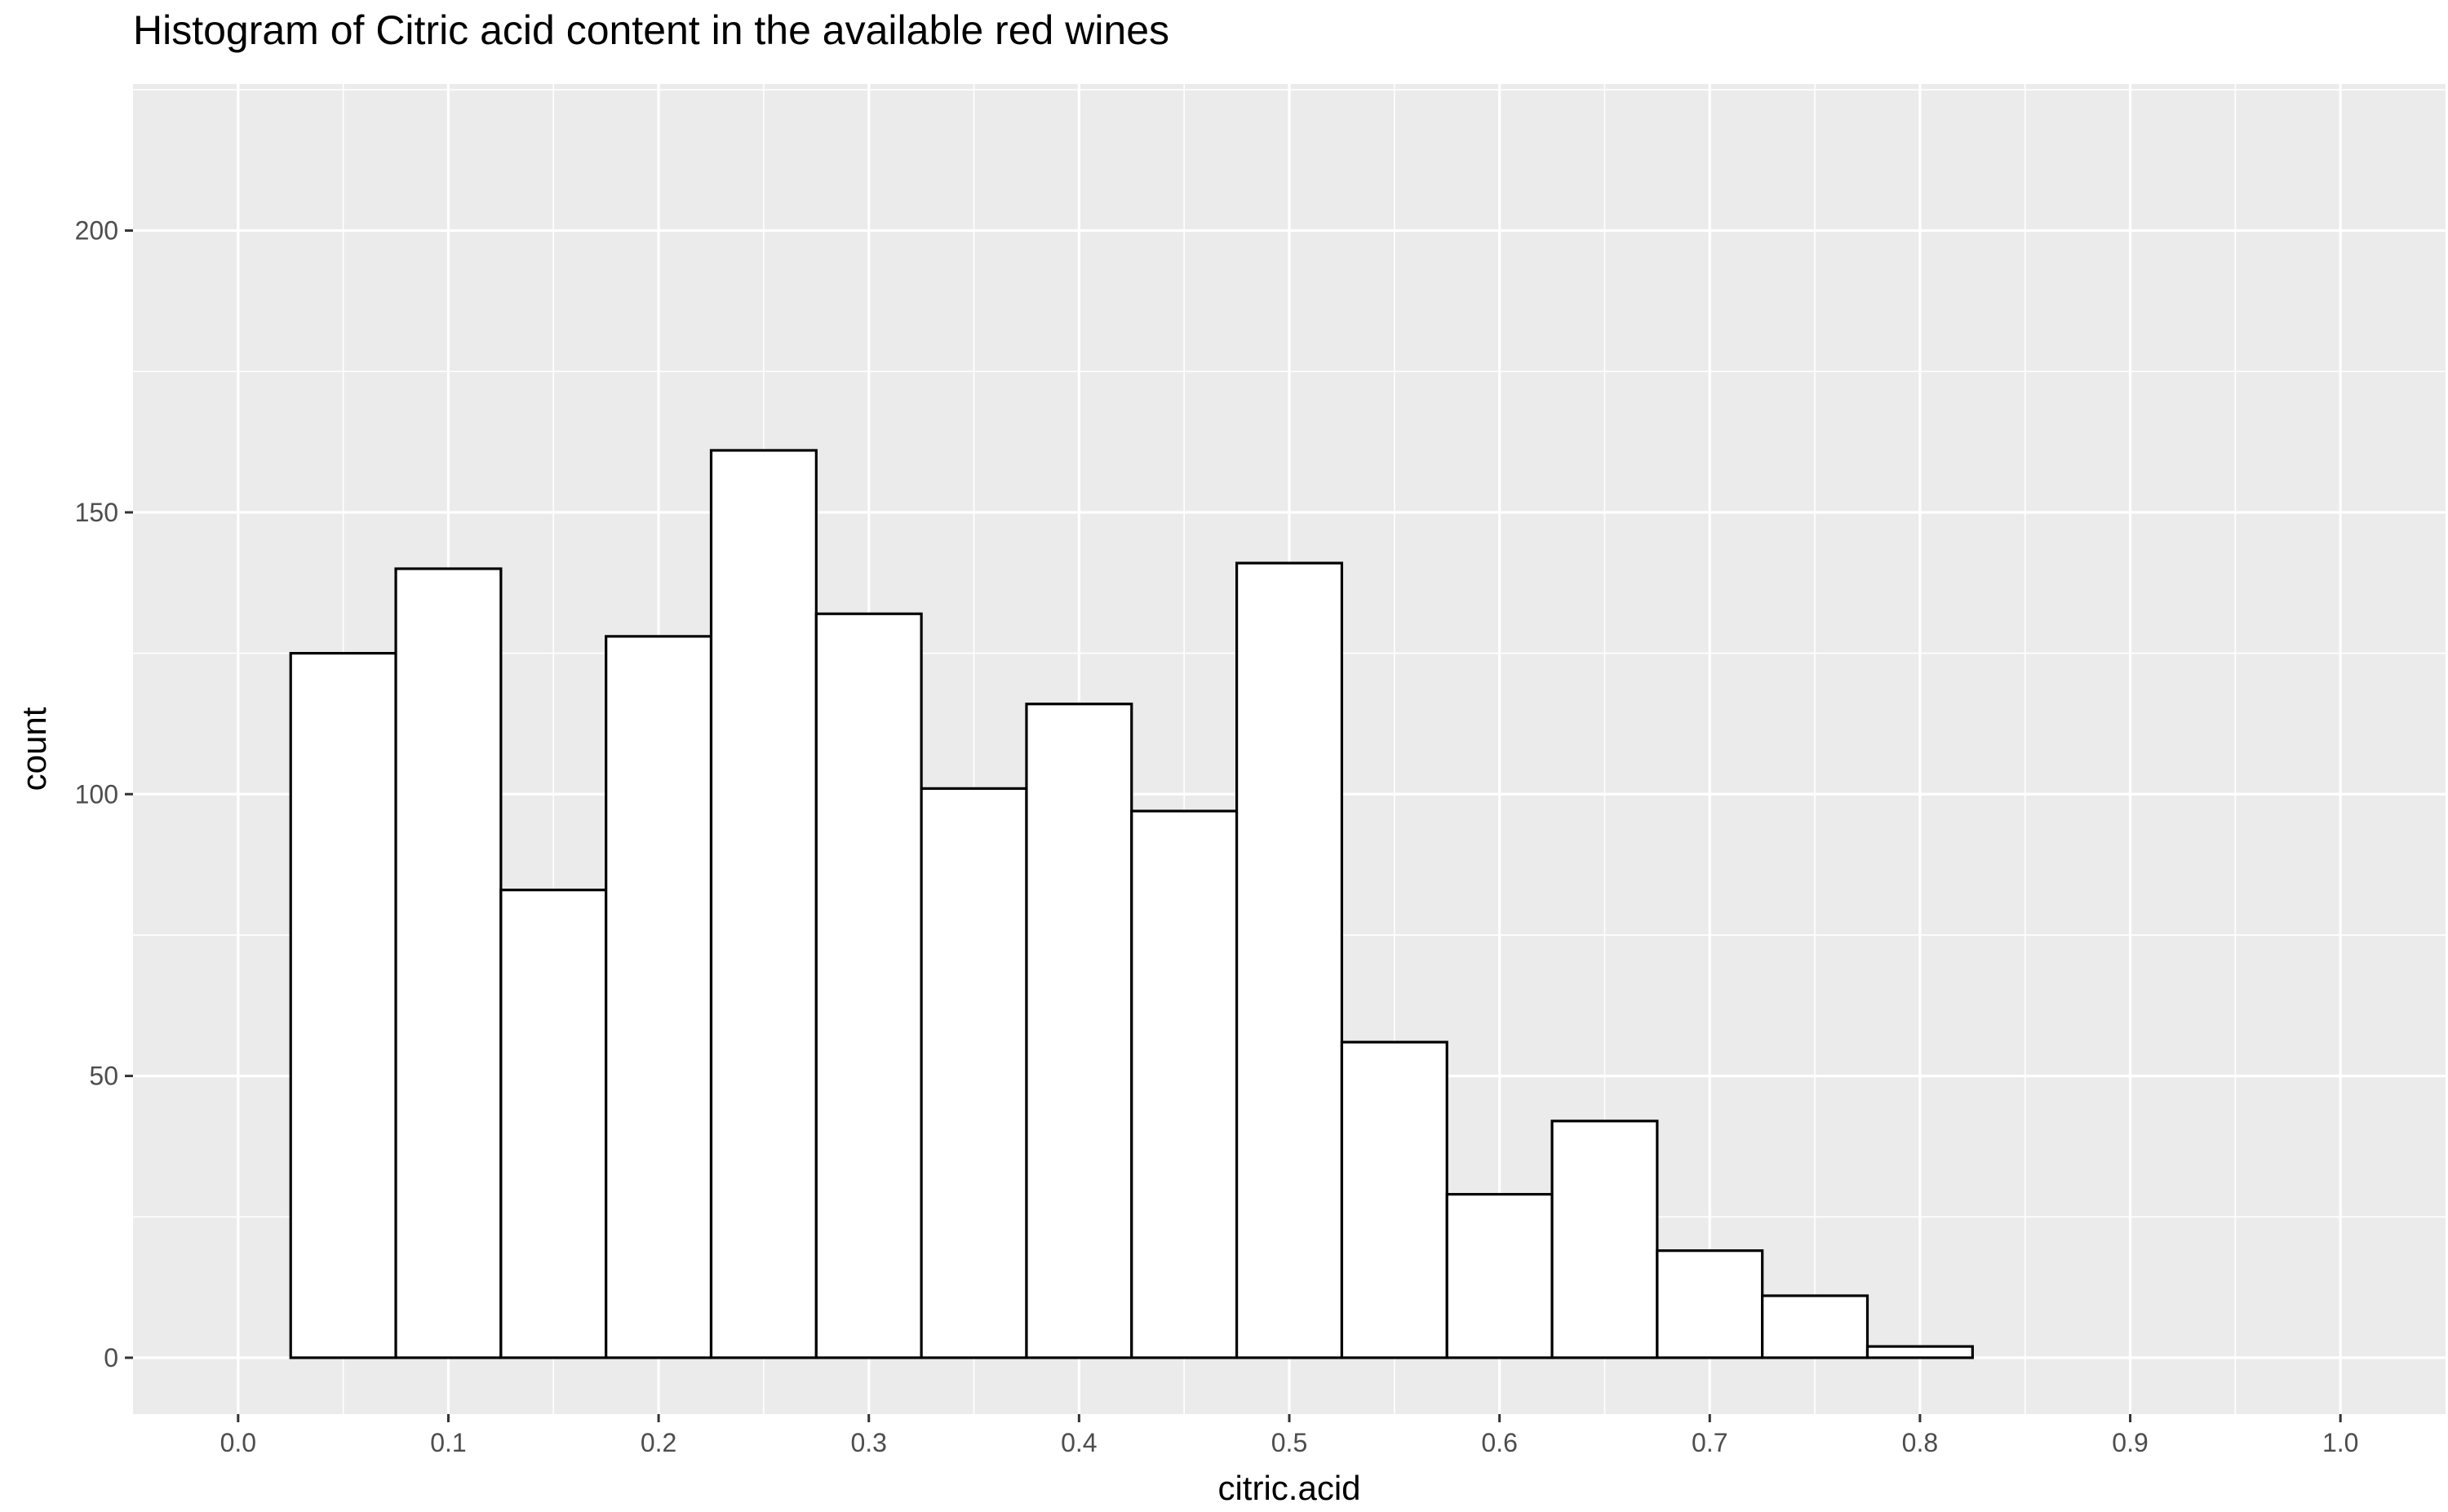 This screenshot has width=2448, height=1512. What do you see at coordinates (238, 1442) in the screenshot?
I see `x-tick-label: 0.0` at bounding box center [238, 1442].